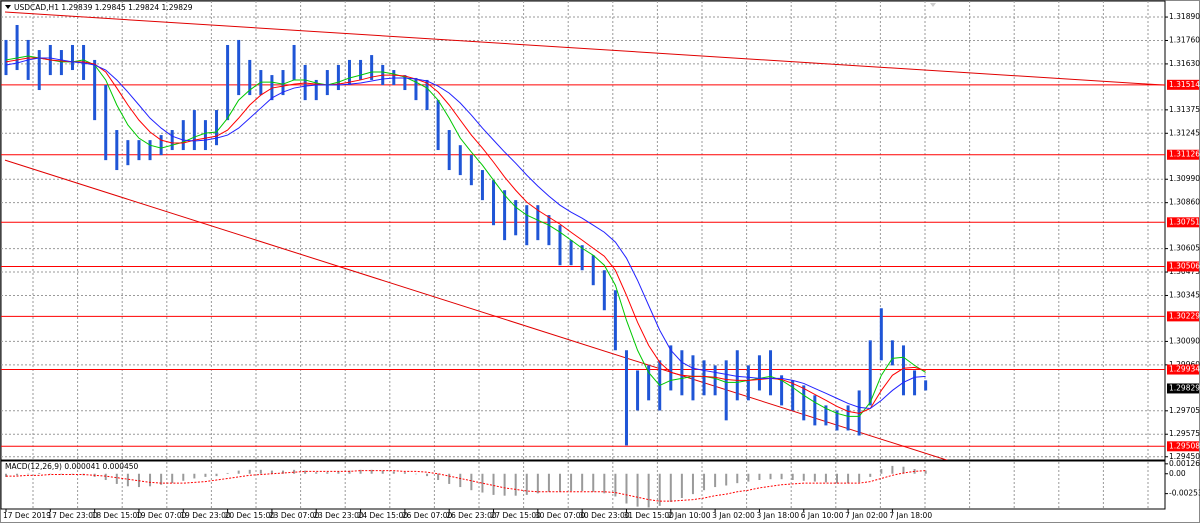 This screenshot has height=523, width=1200. I want to click on x-tick-label: 7 Jan 18:00, so click(910, 515).